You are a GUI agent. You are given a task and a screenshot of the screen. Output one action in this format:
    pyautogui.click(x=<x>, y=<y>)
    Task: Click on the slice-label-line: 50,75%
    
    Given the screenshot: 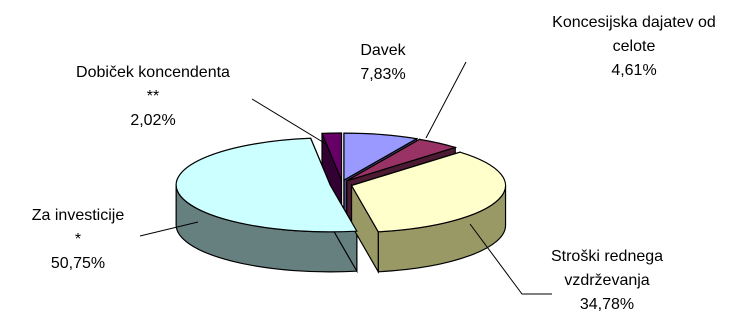 What is the action you would take?
    pyautogui.click(x=78, y=263)
    